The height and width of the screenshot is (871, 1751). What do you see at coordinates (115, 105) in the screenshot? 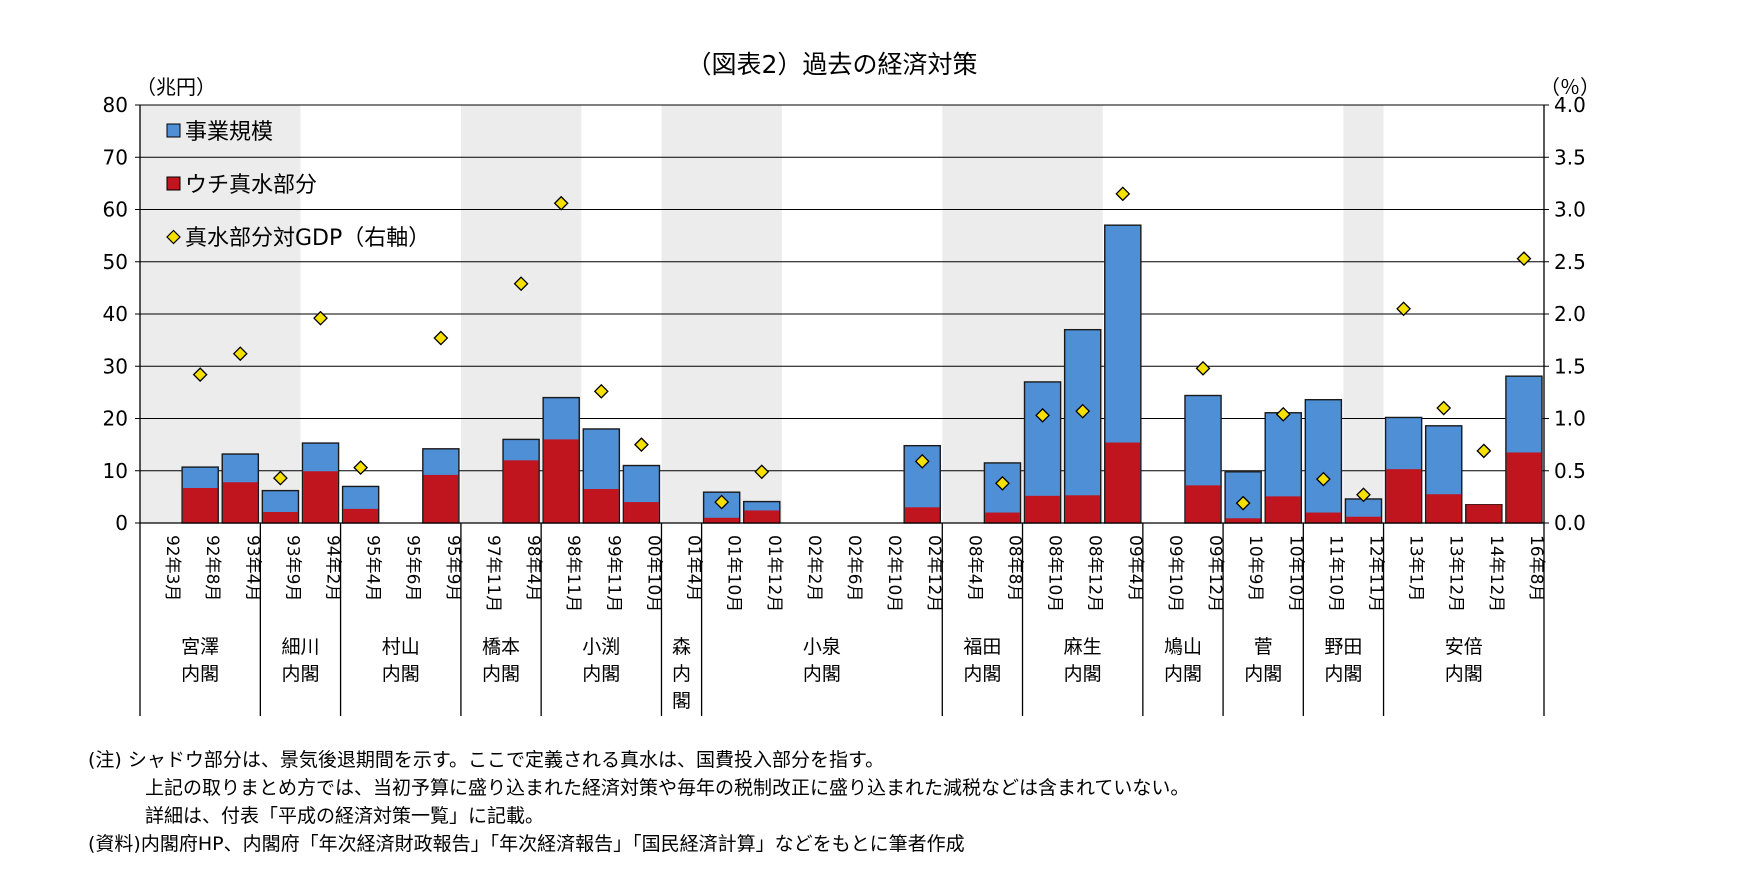
I see `left-tick-label: 80` at bounding box center [115, 105].